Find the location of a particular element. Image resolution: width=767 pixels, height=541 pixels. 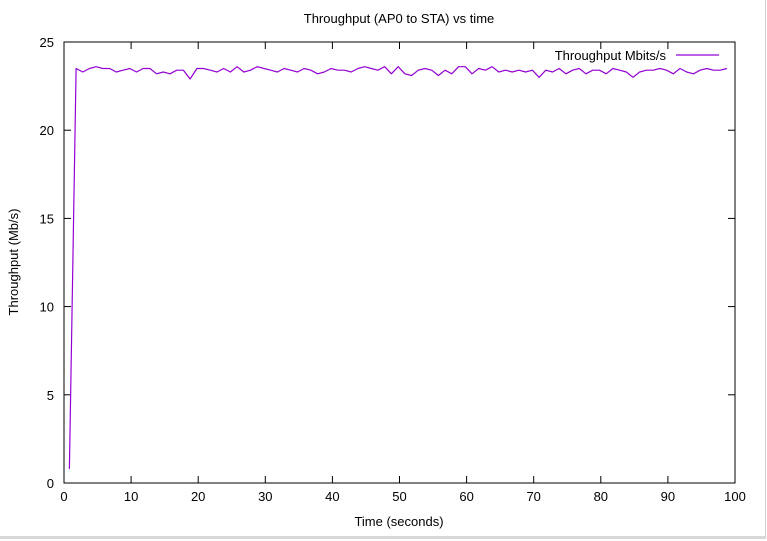

x-tick-label: 0 is located at coordinates (63, 496).